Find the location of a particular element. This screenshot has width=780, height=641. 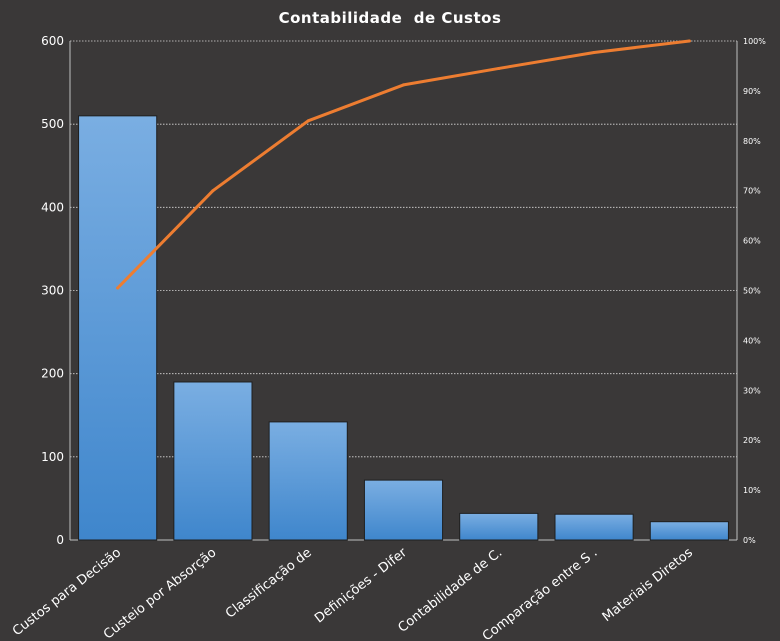

chart-title: Contabilidade de Custos is located at coordinates (390, 18).